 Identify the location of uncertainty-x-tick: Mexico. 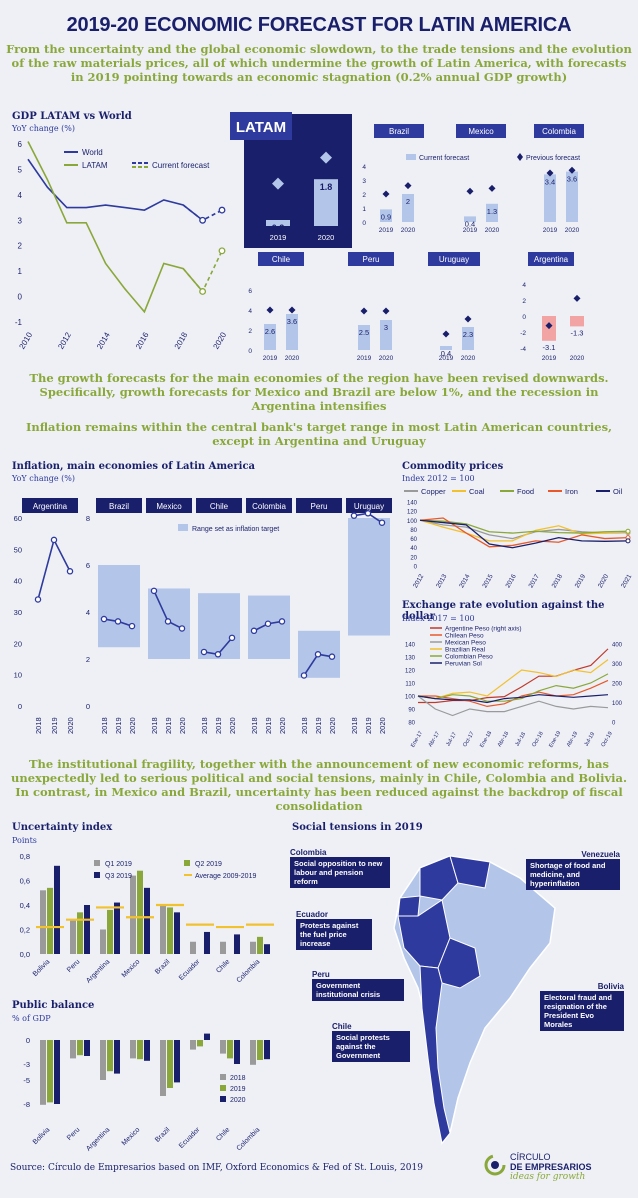
(131, 968).